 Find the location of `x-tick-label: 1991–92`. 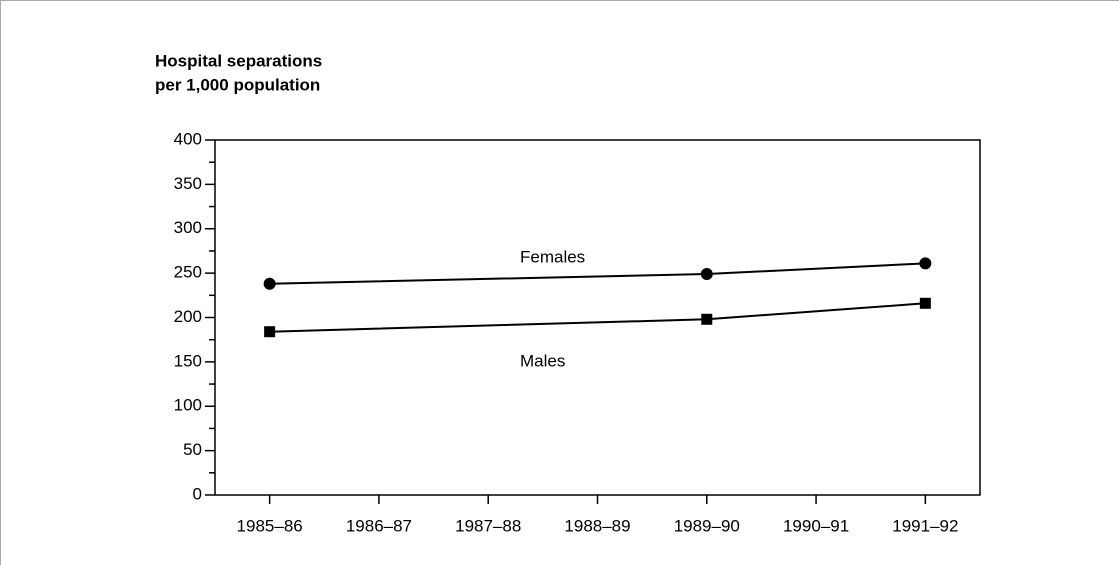

x-tick-label: 1991–92 is located at coordinates (925, 525).